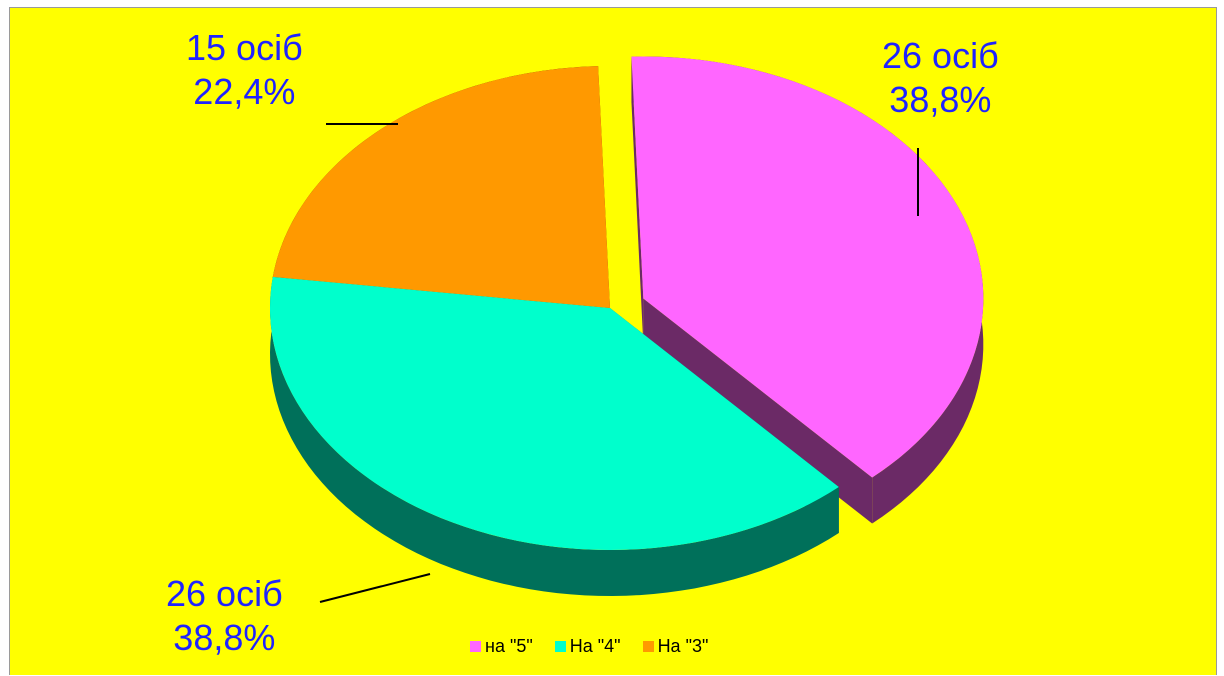 This screenshot has width=1224, height=676. Describe the element at coordinates (940, 55) in the screenshot. I see `label-slice-5-count: 26 осіб` at that location.